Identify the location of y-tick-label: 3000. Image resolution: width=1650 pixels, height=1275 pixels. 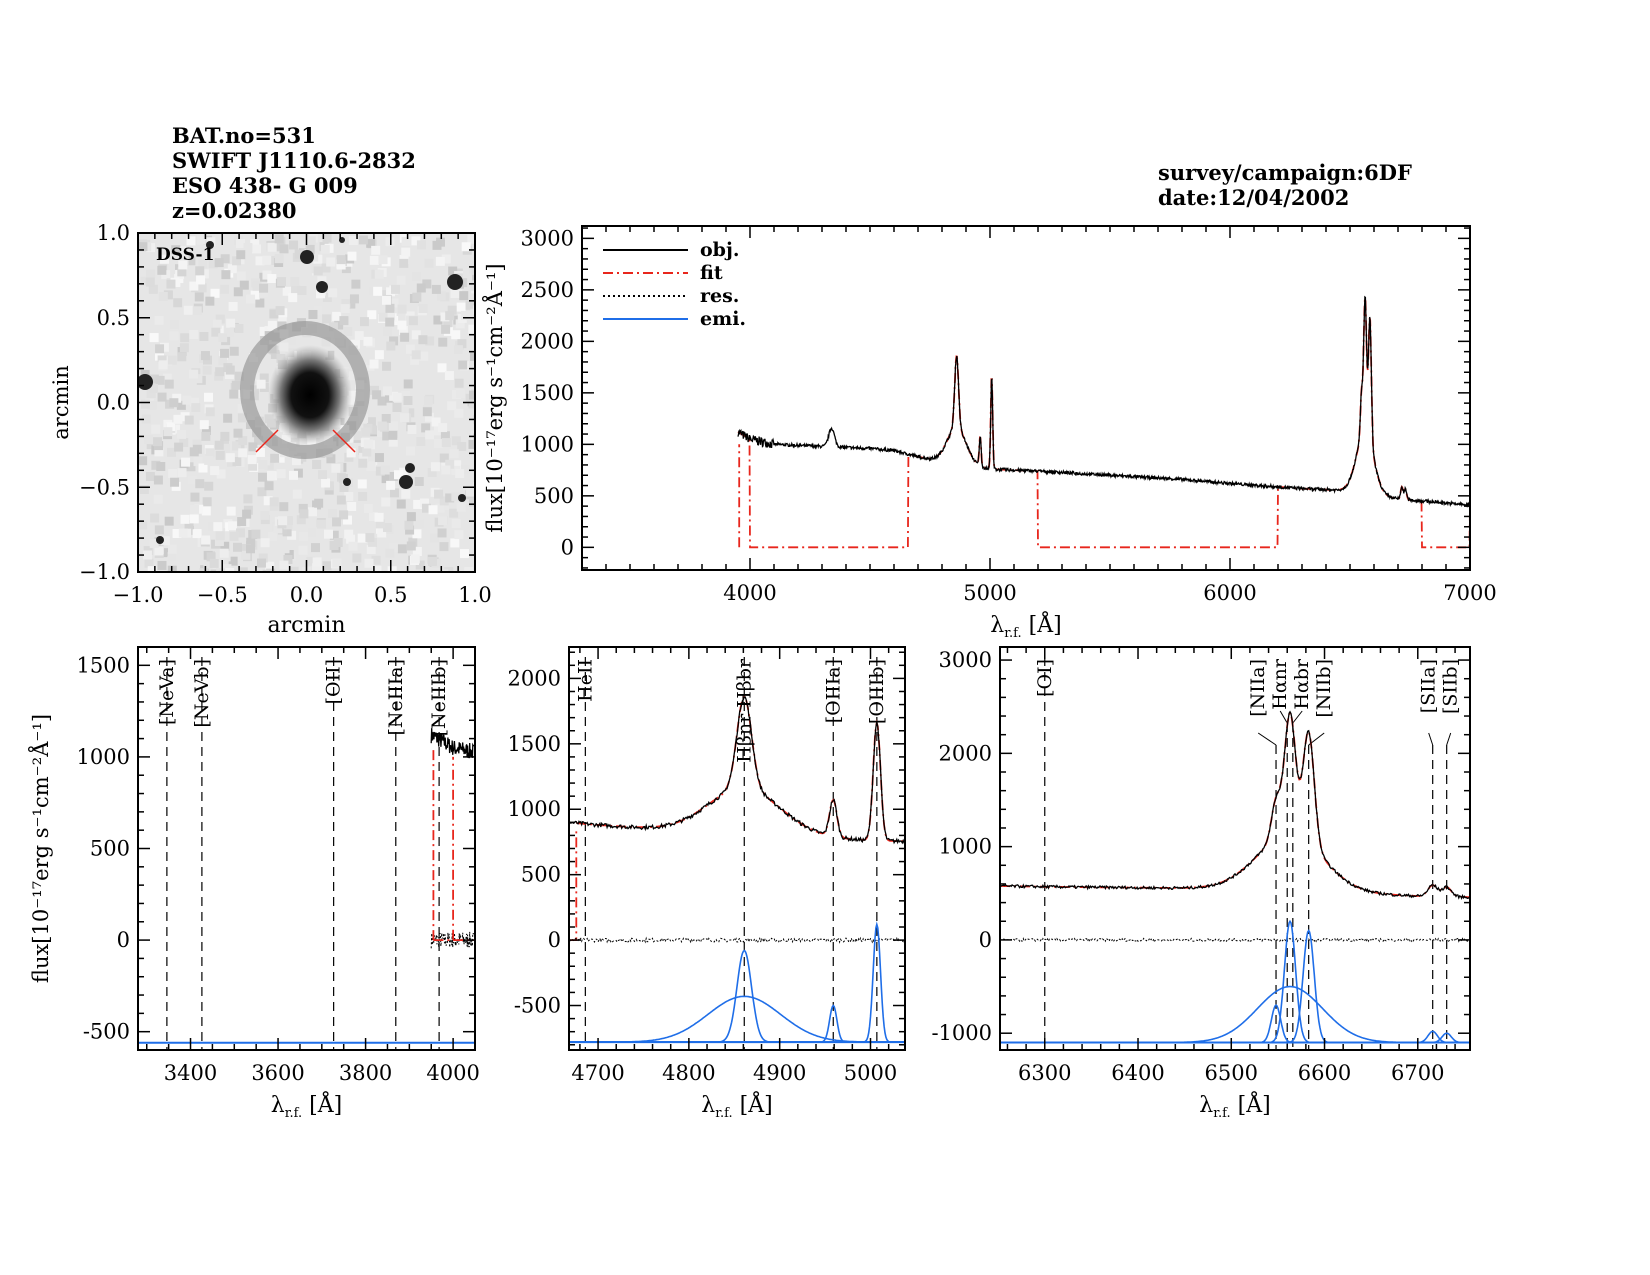
(547, 238).